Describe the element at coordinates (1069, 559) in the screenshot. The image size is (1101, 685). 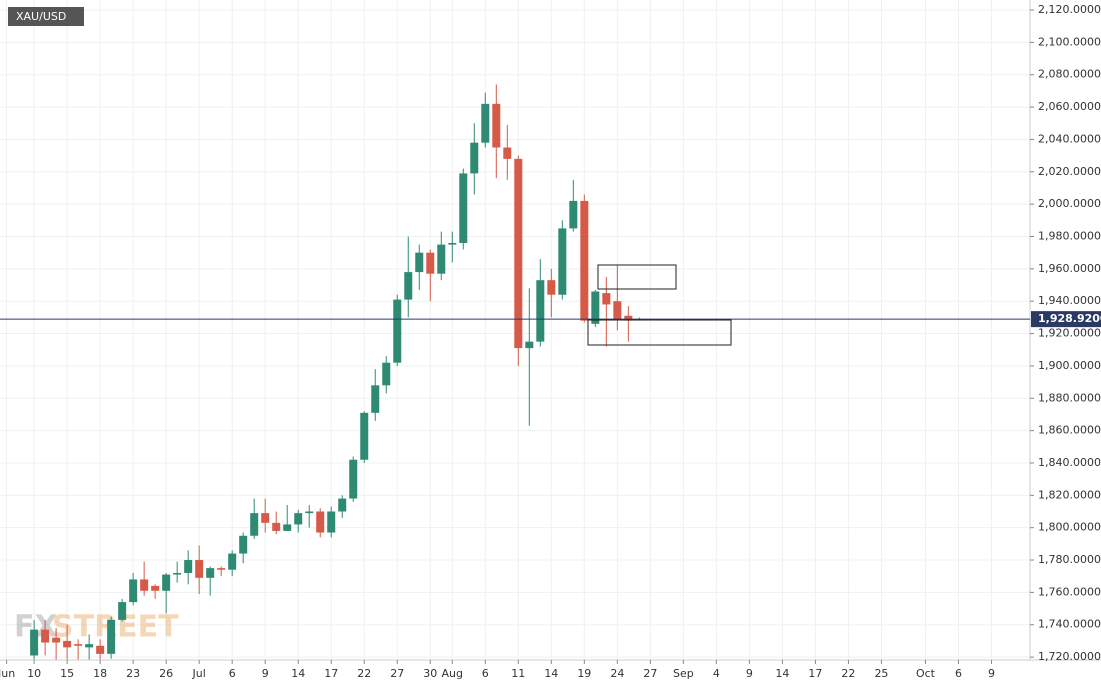
I see `y-tick-label: 1,780.0000` at that location.